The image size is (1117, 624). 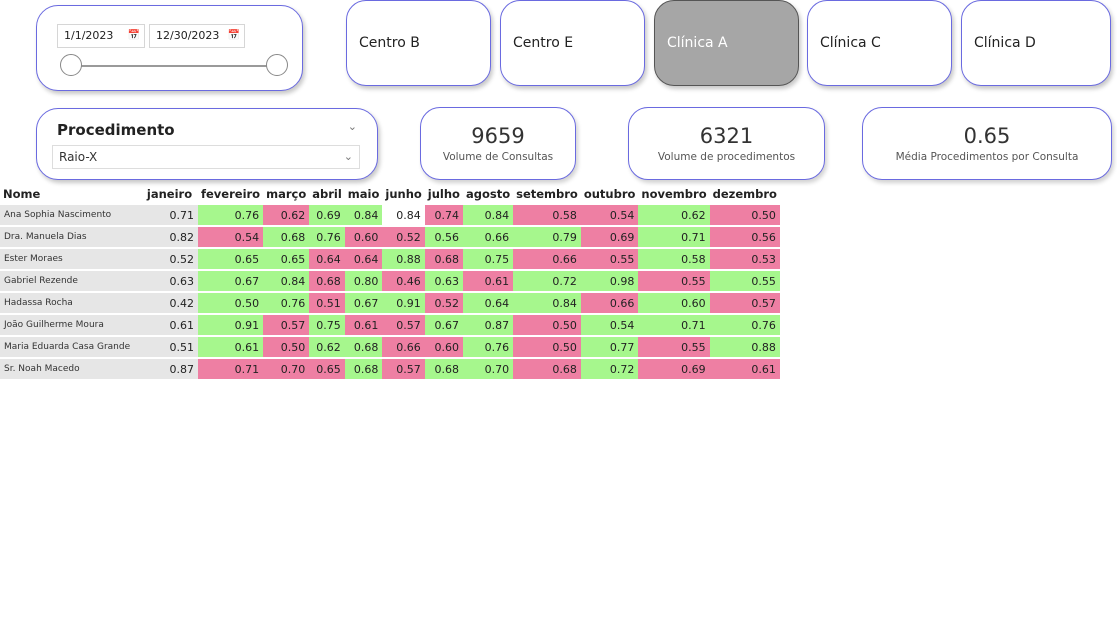 I want to click on value-cell: 0.75, so click(x=327, y=326).